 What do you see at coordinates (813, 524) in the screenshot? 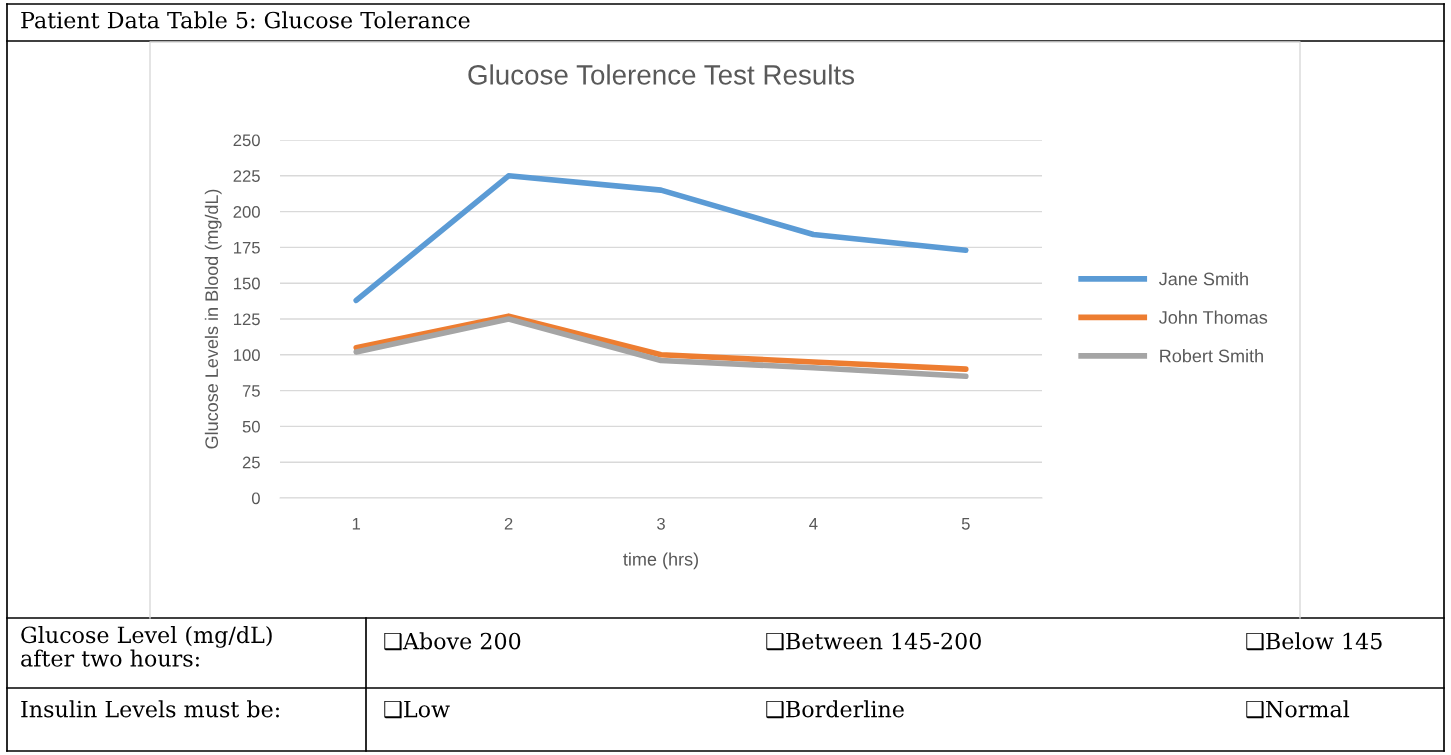
I see `x-tick-label: 4` at bounding box center [813, 524].